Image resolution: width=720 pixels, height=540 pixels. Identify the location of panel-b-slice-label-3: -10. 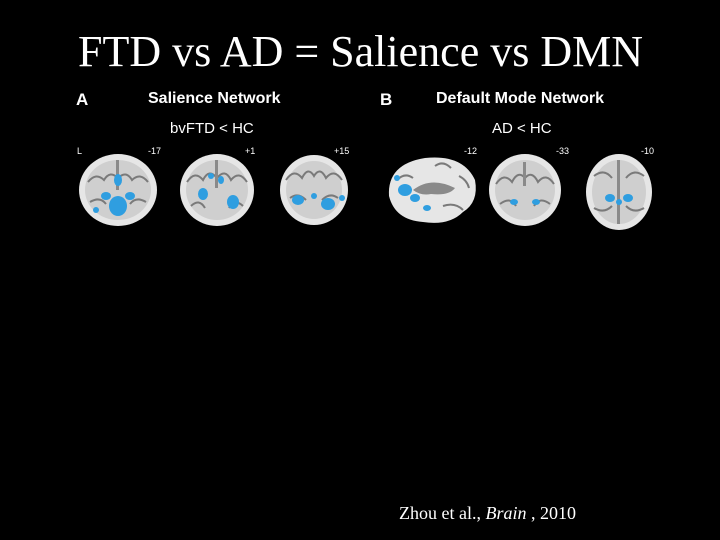
(648, 151).